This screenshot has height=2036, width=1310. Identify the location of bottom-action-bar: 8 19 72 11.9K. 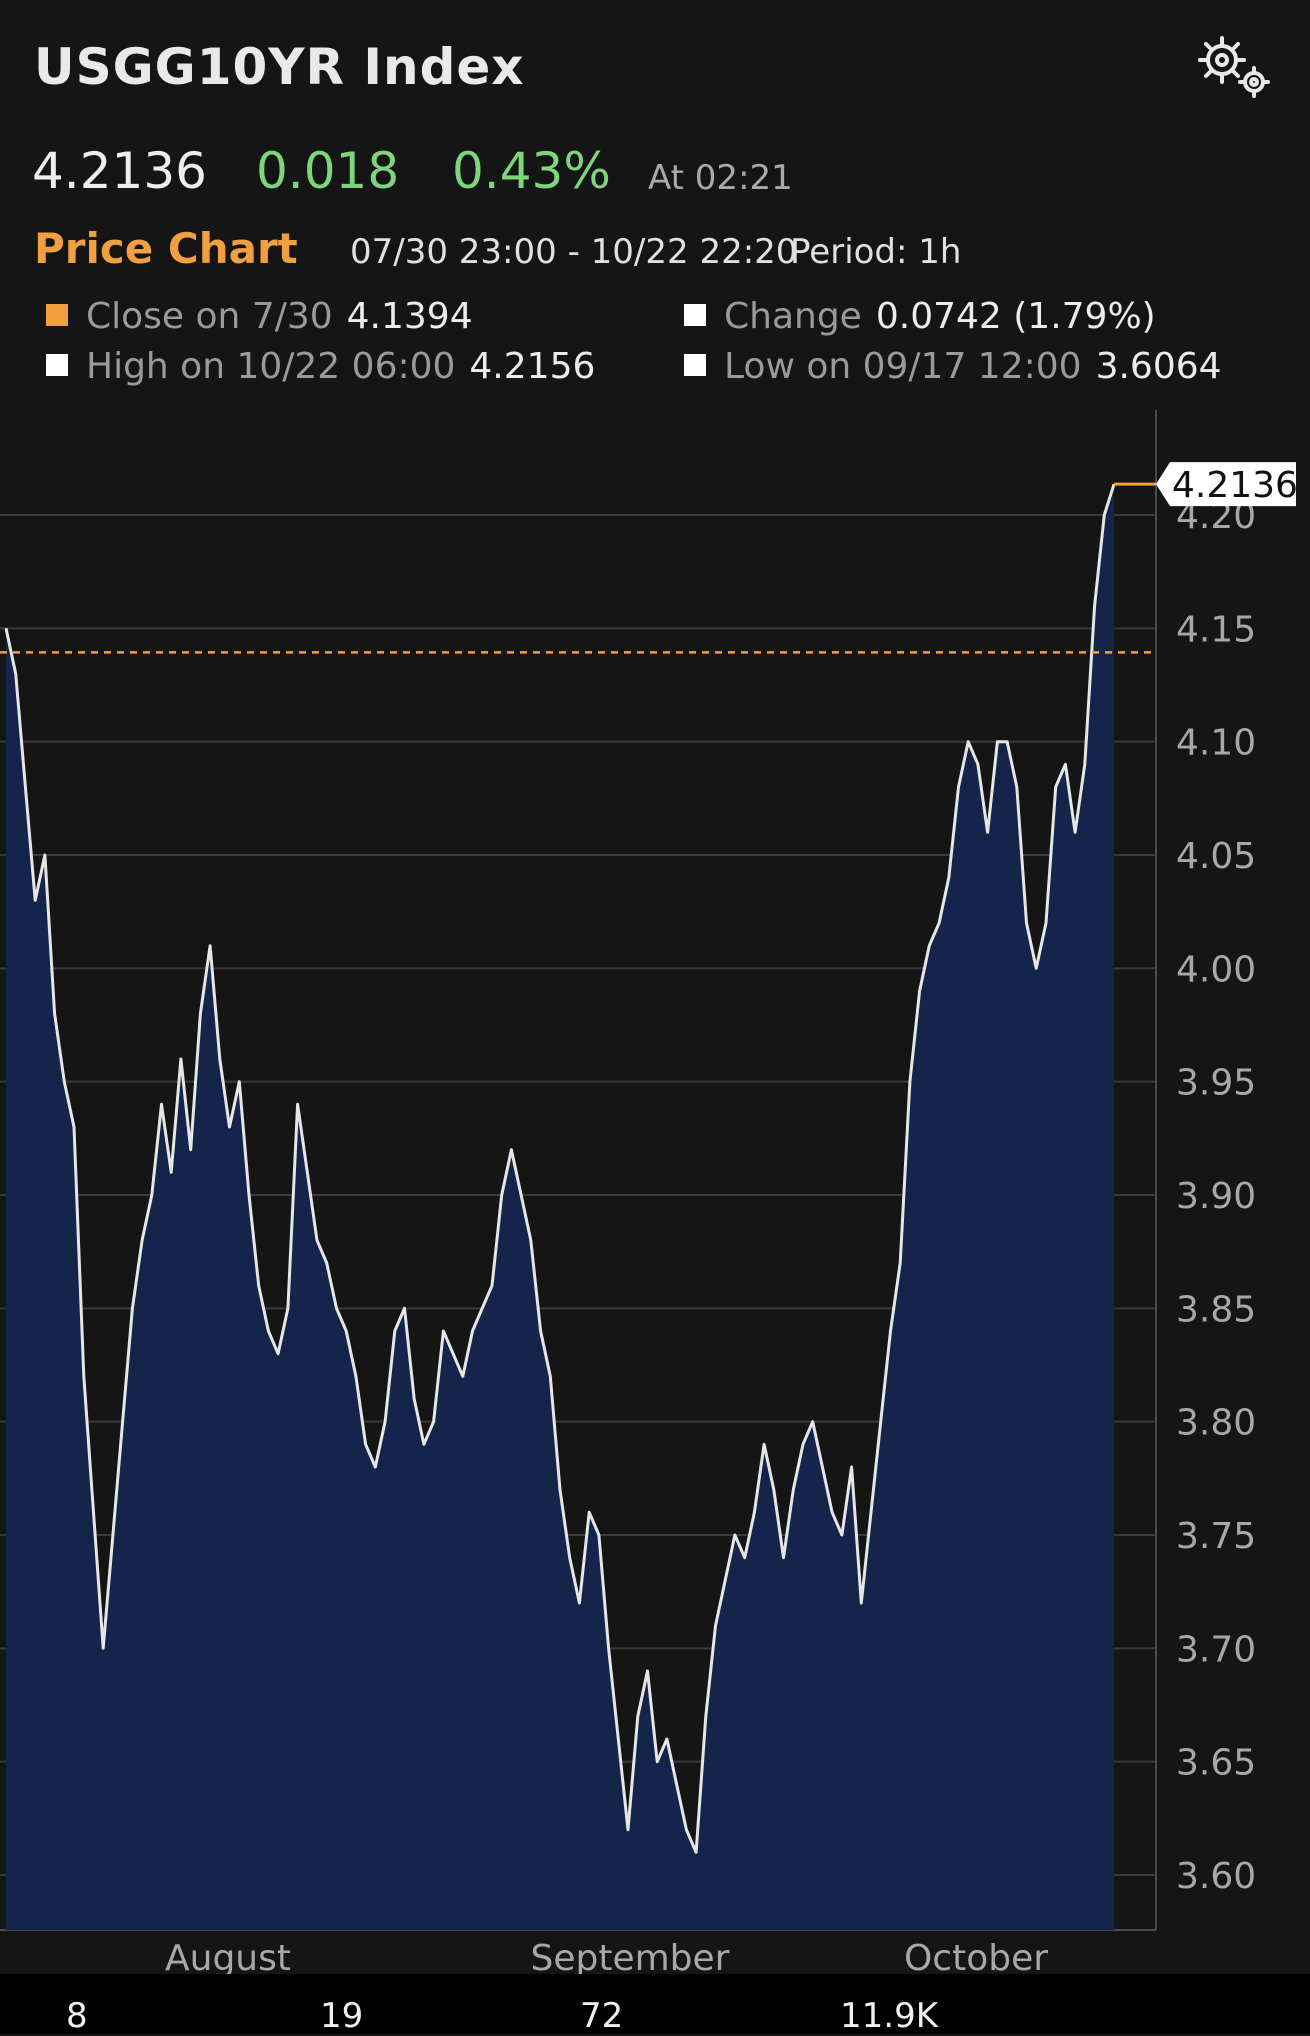
(655, 2005).